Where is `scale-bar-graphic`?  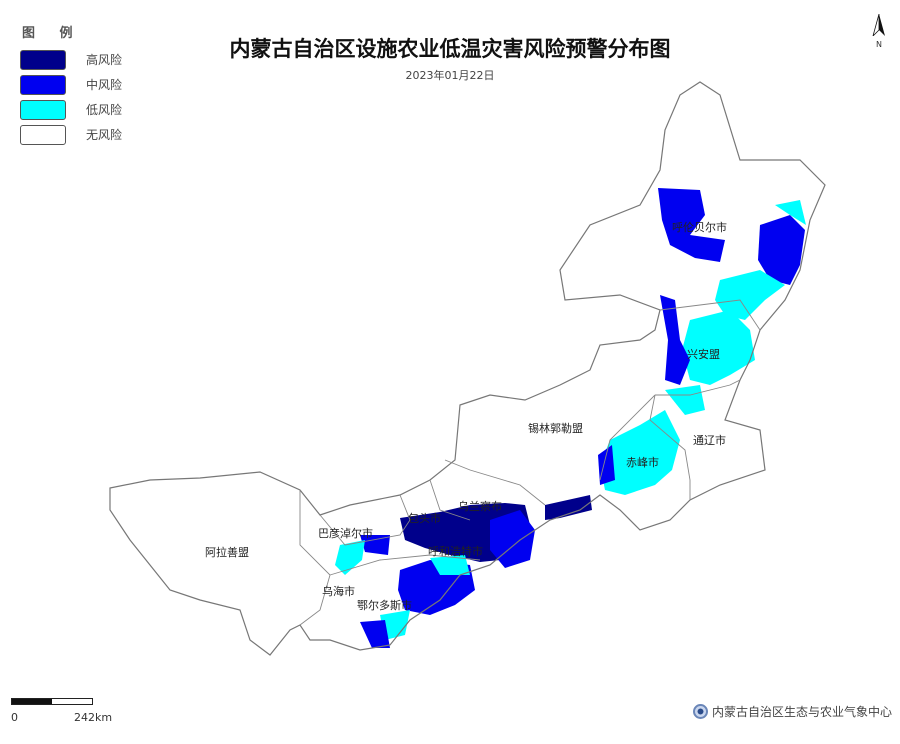 scale-bar-graphic is located at coordinates (52, 701).